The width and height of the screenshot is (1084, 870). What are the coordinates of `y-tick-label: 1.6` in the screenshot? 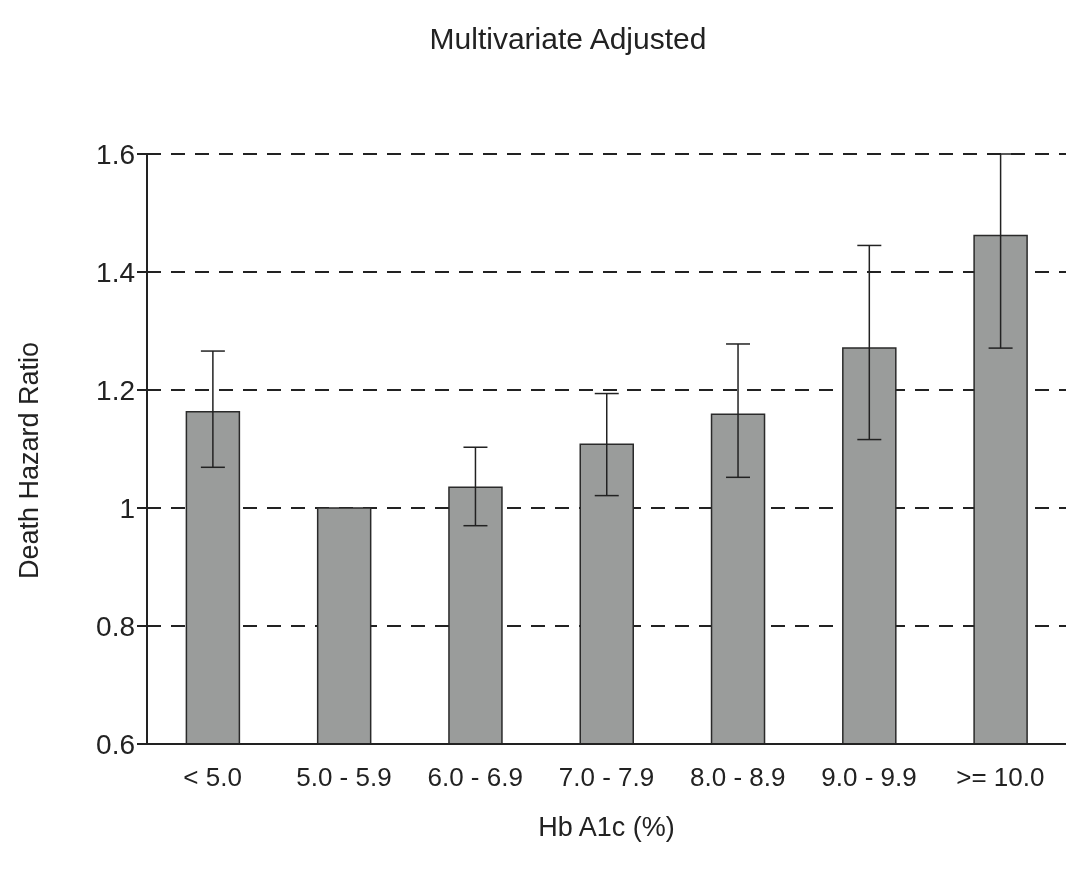 It's located at (115, 154).